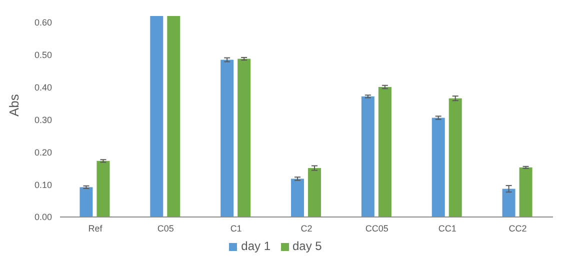 This screenshot has width=571, height=261. I want to click on x-tick-label: C1, so click(236, 228).